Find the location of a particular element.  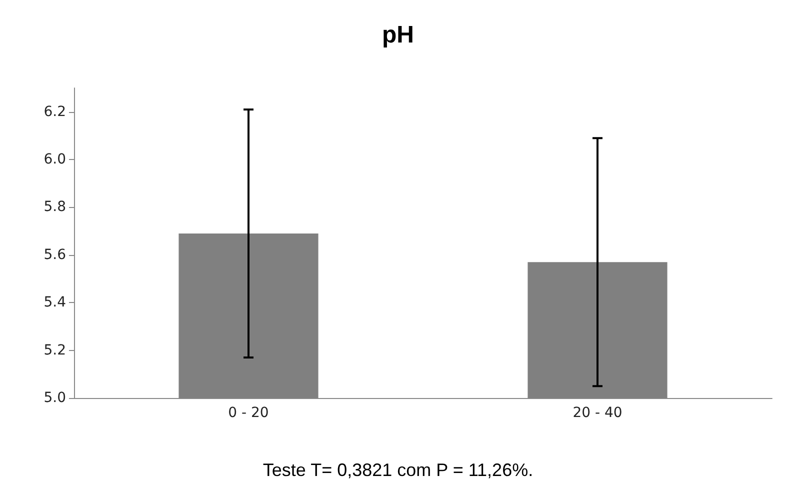

y-tick-label: 5.0 is located at coordinates (55, 398).